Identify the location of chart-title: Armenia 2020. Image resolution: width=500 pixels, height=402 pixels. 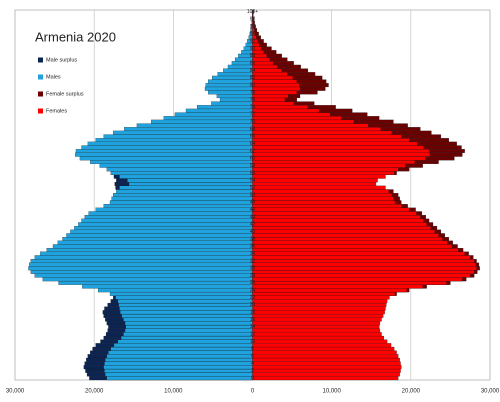
(75, 36).